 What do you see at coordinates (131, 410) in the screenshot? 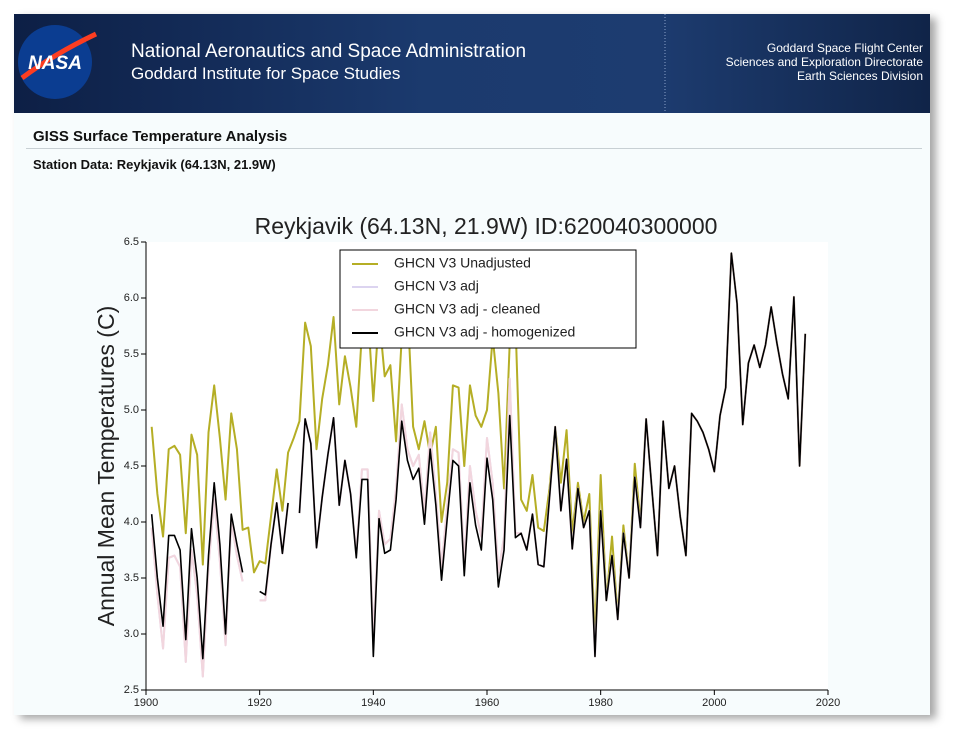
I see `y-tick-label: 5.0` at bounding box center [131, 410].